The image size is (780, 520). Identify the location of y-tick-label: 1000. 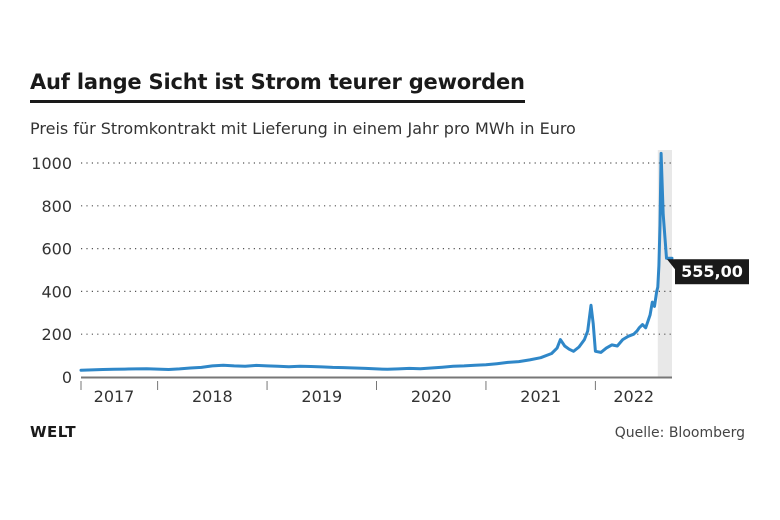
(51, 163).